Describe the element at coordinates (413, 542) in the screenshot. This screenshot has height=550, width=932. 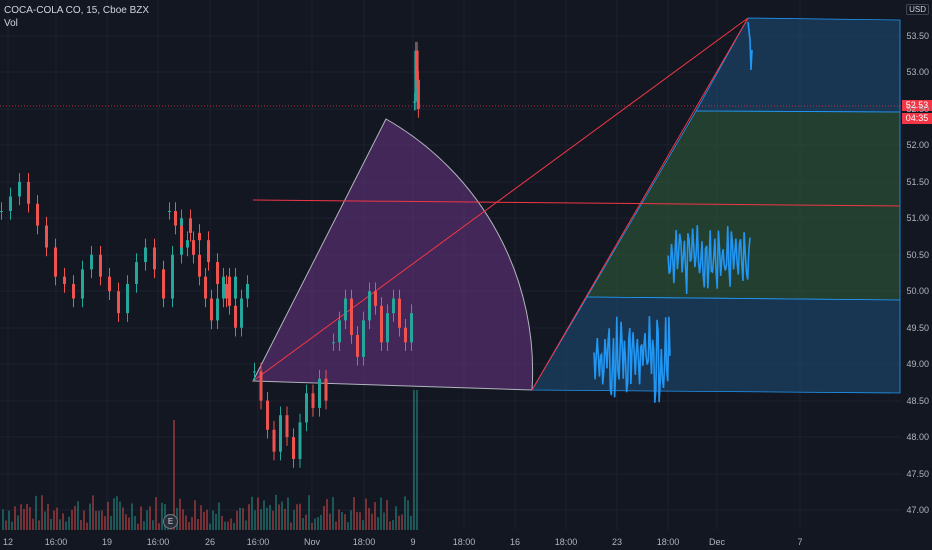
I see `time-tick: 9` at that location.